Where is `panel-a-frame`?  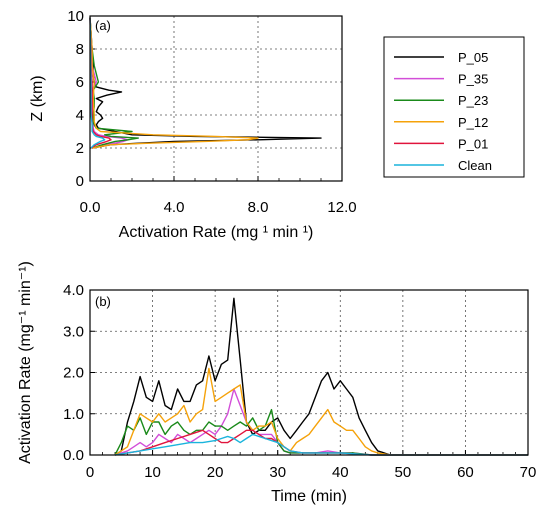 panel-a-frame is located at coordinates (216, 98).